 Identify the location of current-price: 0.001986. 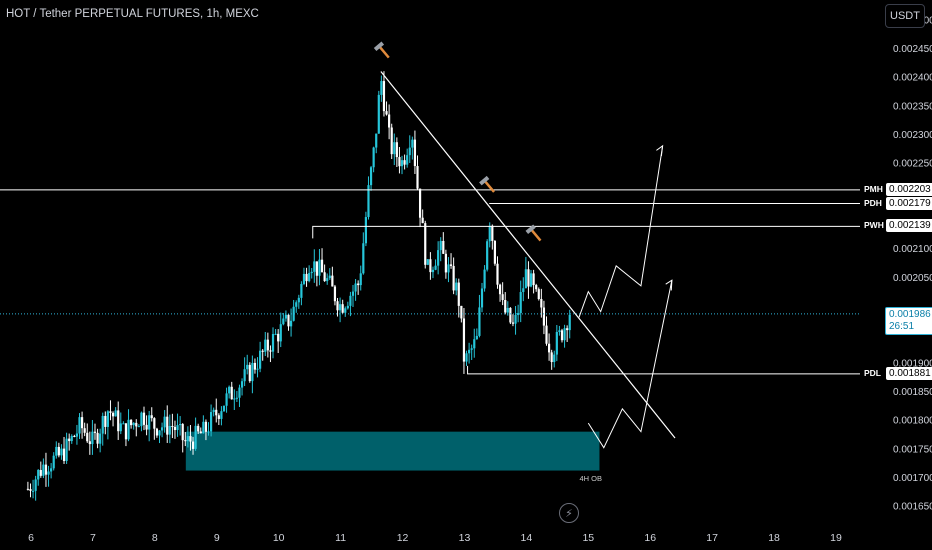
(910, 314).